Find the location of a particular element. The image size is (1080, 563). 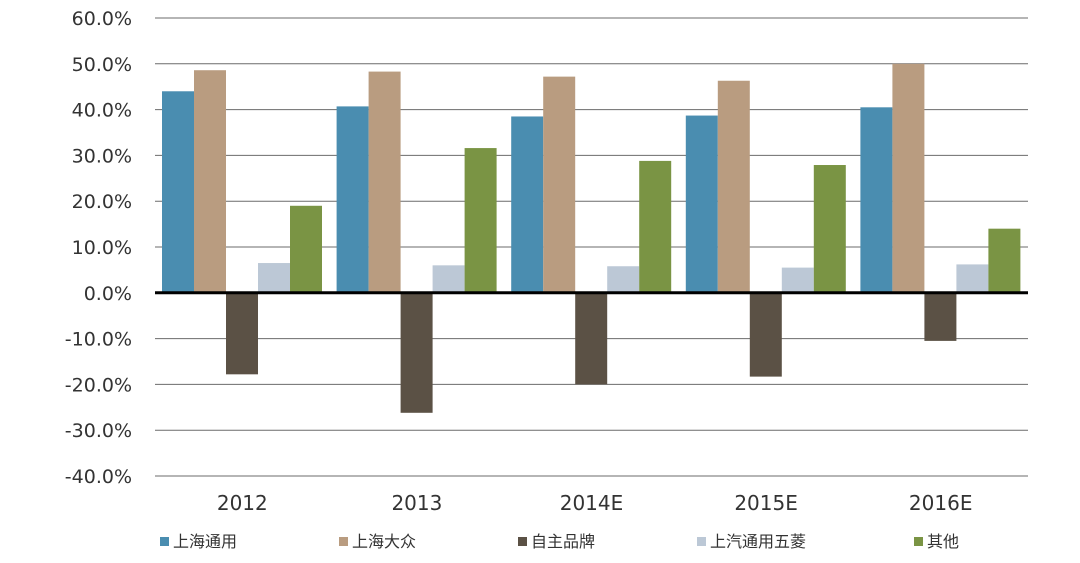

bar-2012-上汽通用五菱 is located at coordinates (274, 278).